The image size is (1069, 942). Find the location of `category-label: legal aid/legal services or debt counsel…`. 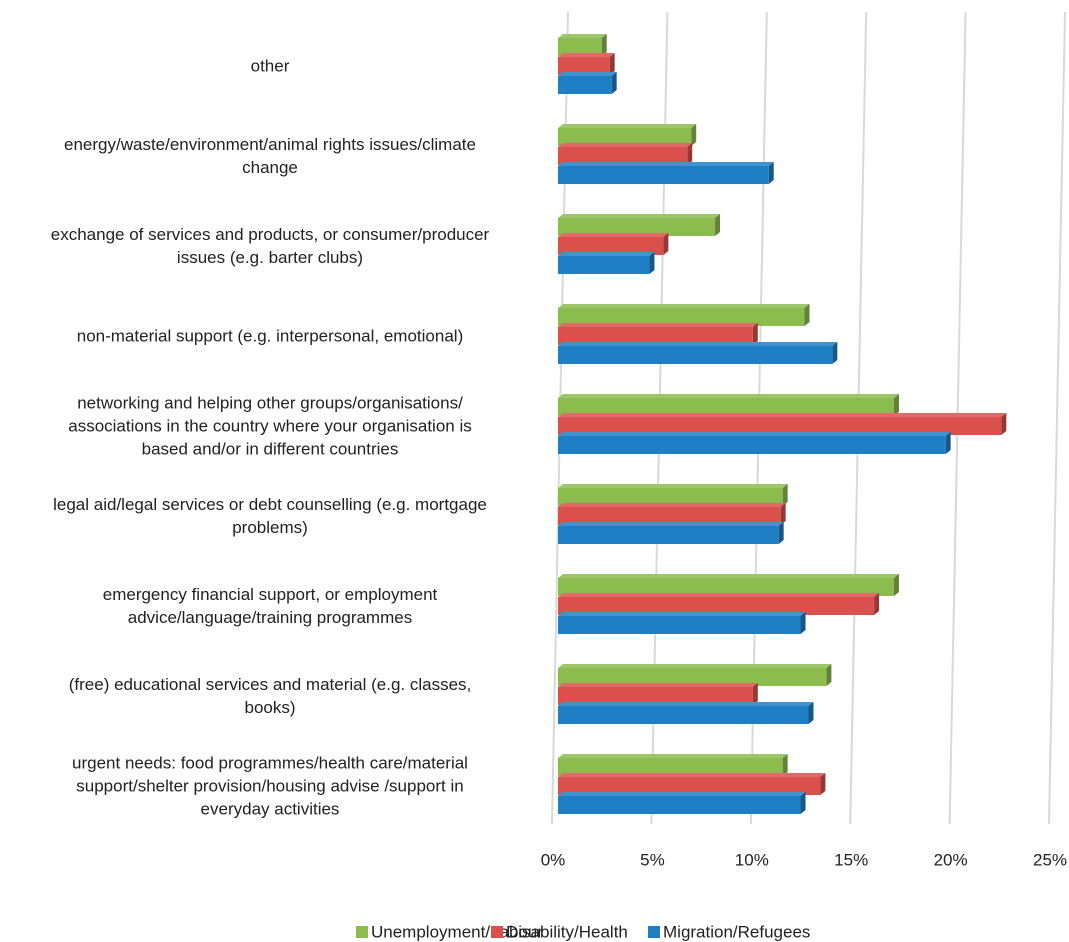

category-label: legal aid/legal services or debt counsel… is located at coordinates (270, 516).